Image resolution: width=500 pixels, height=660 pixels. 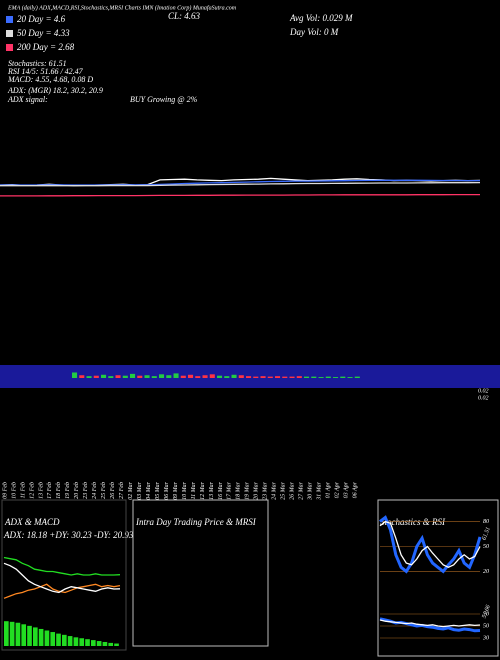 I want to click on x-tick-label: 19 Mar, so click(x=248, y=490).